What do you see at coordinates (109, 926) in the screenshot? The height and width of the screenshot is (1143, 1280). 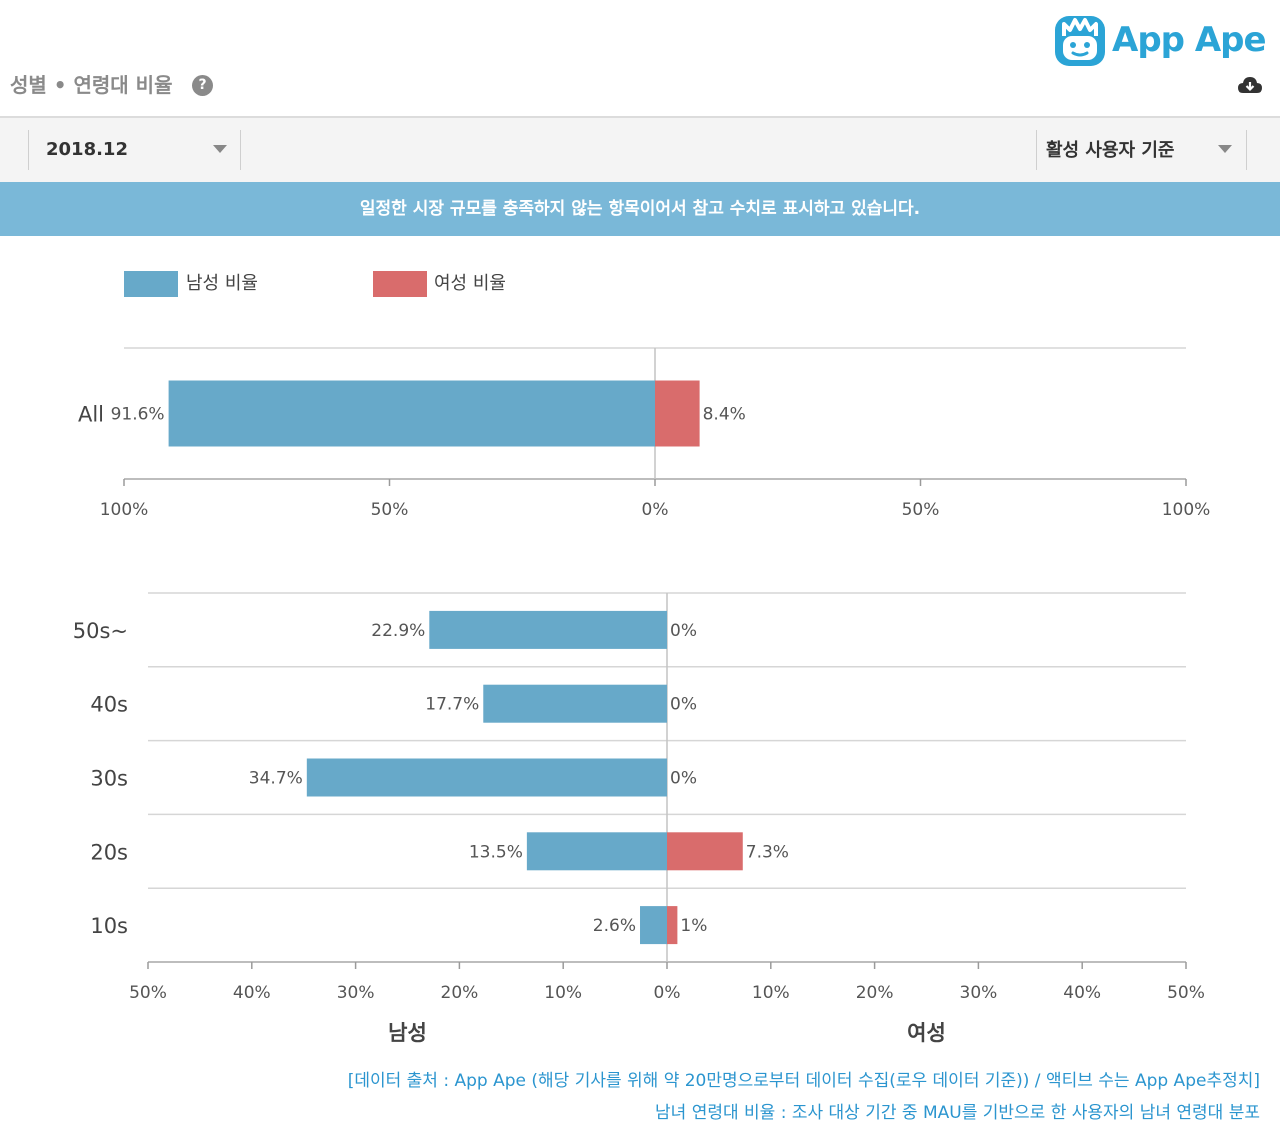 I see `category-label: 10s` at bounding box center [109, 926].